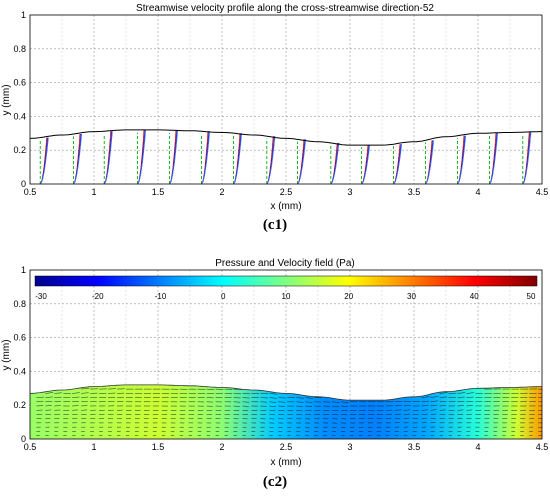 The width and height of the screenshot is (550, 498). What do you see at coordinates (19, 304) in the screenshot?
I see `chart2-y-tick-label: 0.8` at bounding box center [19, 304].